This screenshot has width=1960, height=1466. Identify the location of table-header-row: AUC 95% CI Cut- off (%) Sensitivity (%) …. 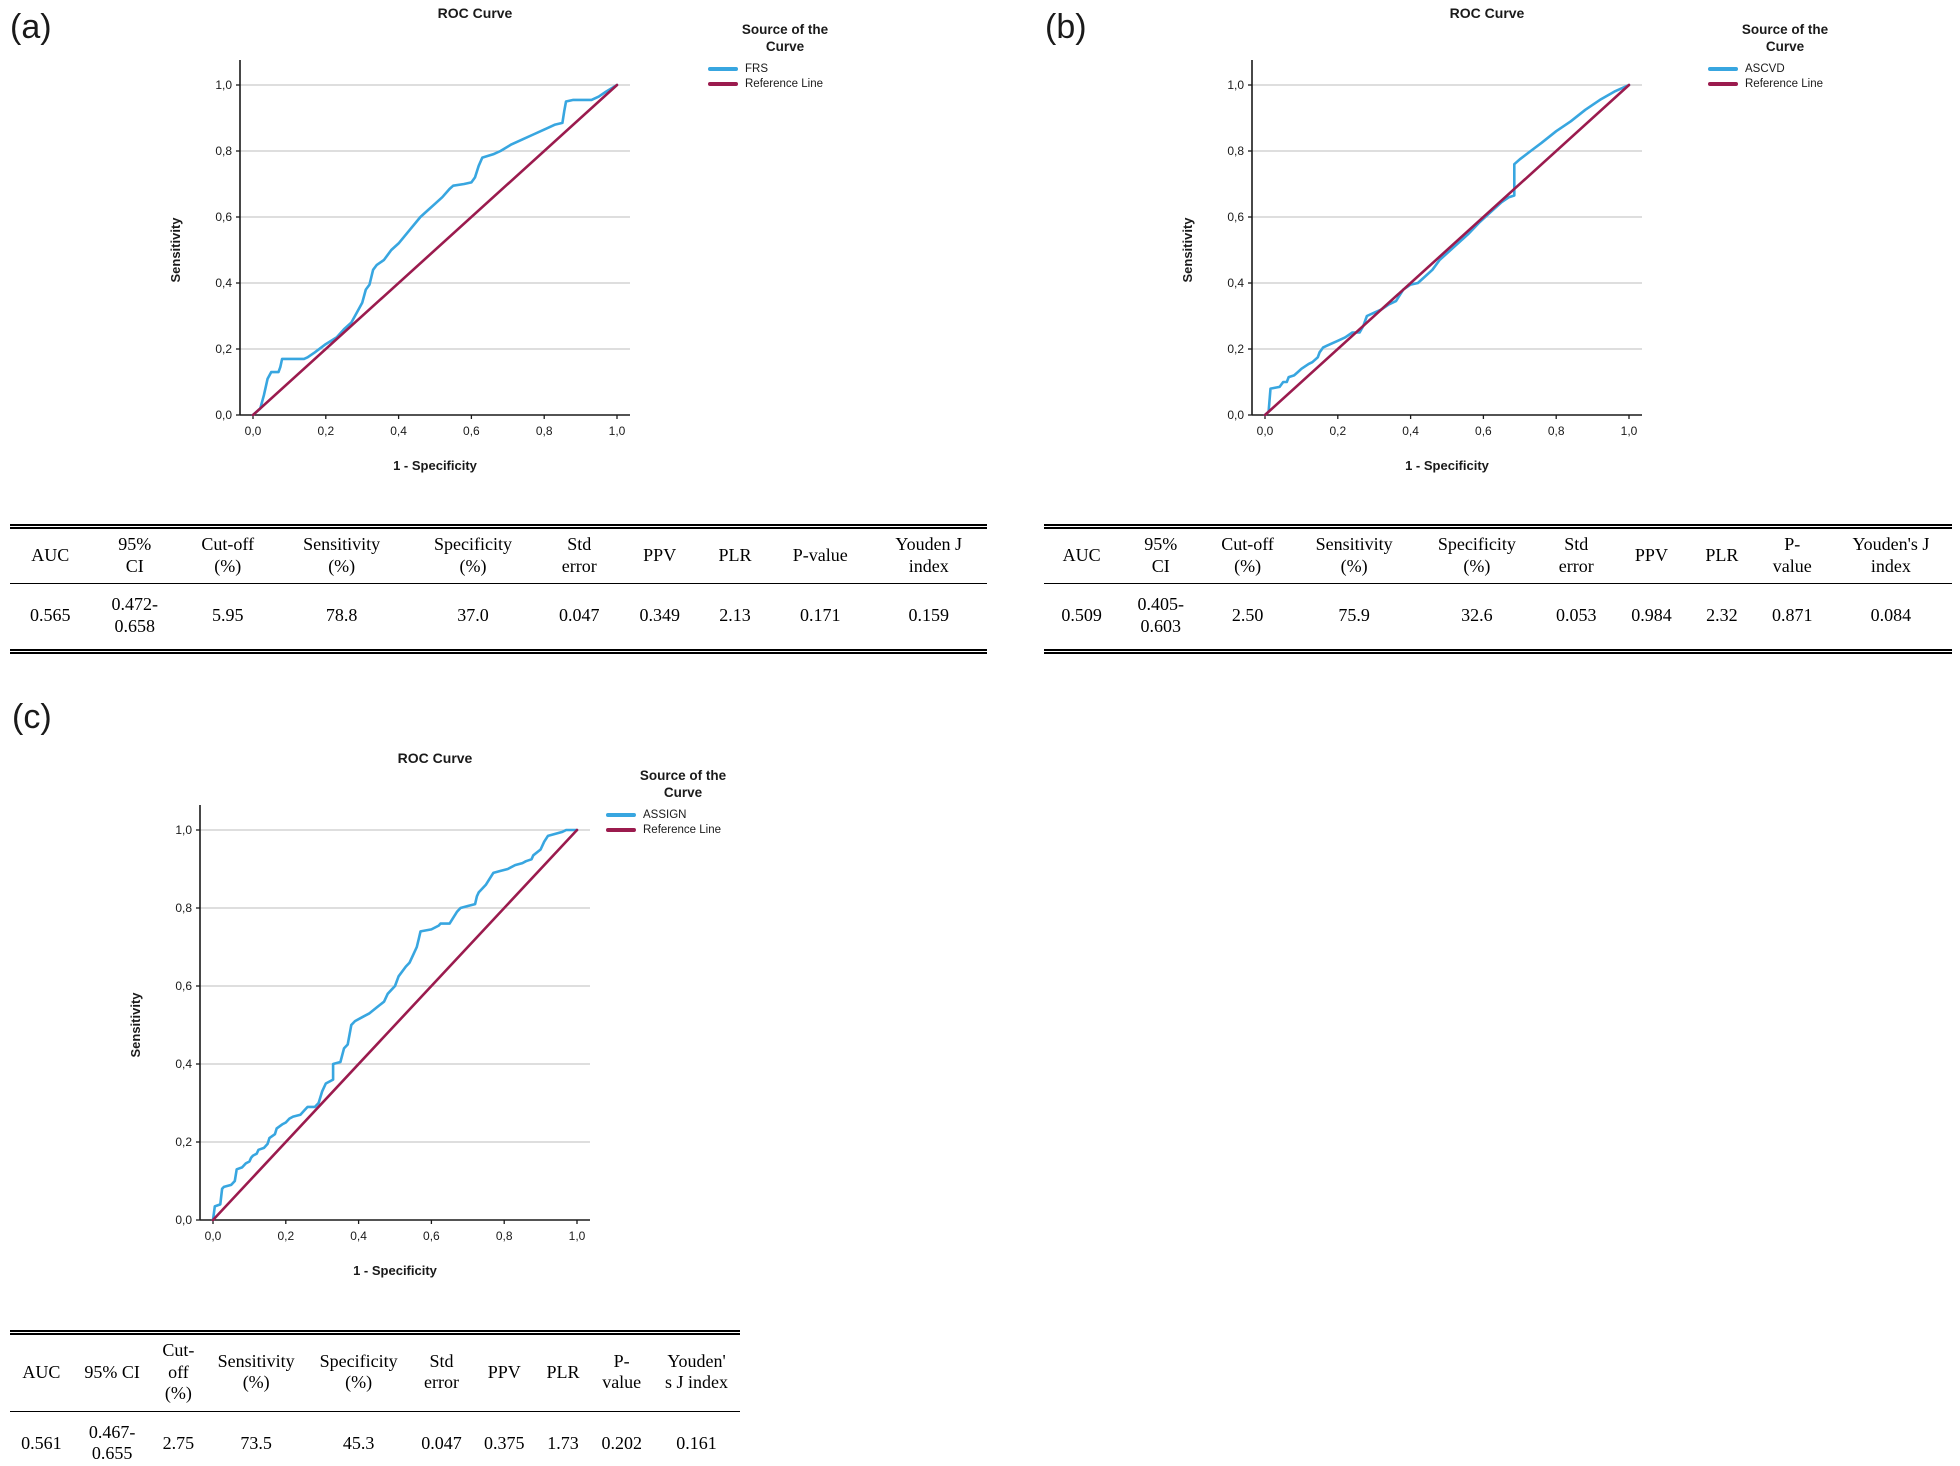
(375, 1372).